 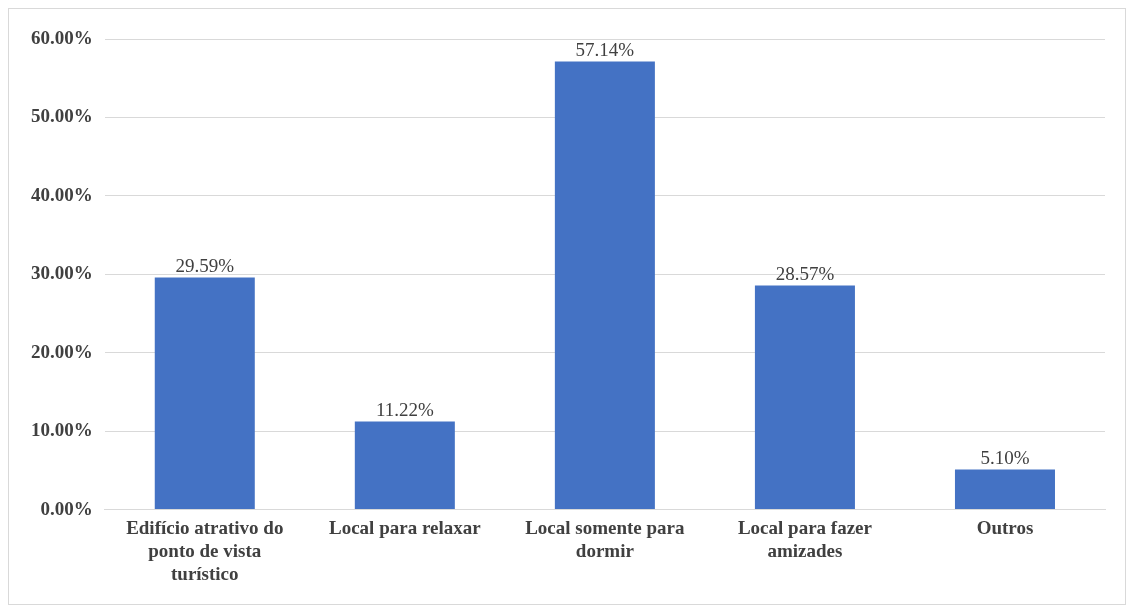 I want to click on y-tick-label: 60.00%, so click(x=62, y=37).